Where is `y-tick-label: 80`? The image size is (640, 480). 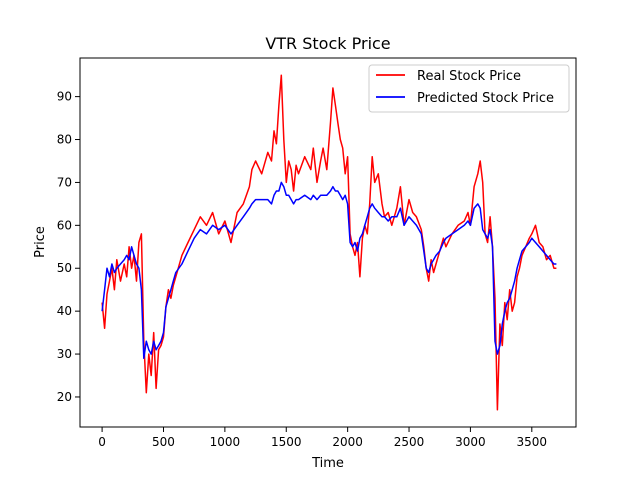
y-tick-label: 80 is located at coordinates (64, 140).